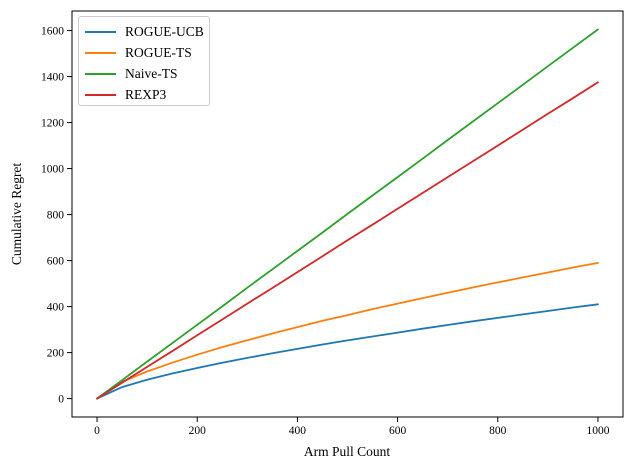 Image resolution: width=630 pixels, height=470 pixels. What do you see at coordinates (56, 262) in the screenshot?
I see `y-tick-label: 600` at bounding box center [56, 262].